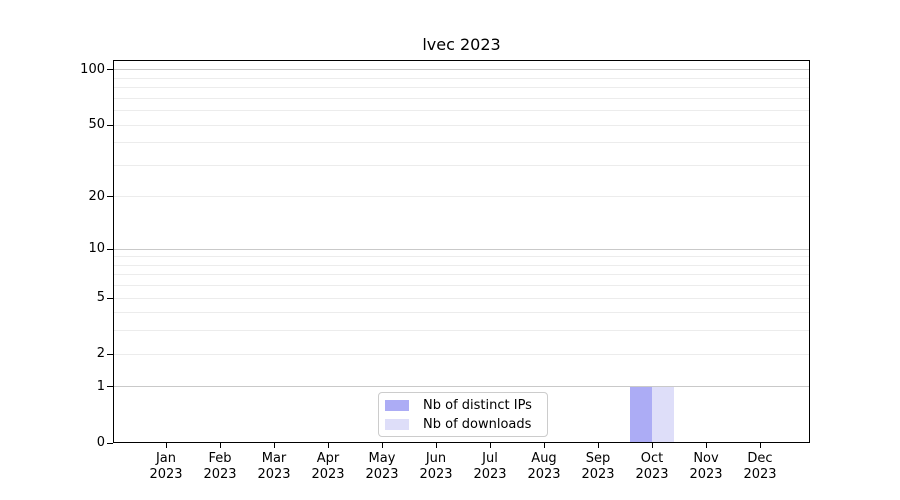 This screenshot has width=900, height=500. Describe the element at coordinates (706, 466) in the screenshot. I see `x-tick-label: Nov 2023` at that location.